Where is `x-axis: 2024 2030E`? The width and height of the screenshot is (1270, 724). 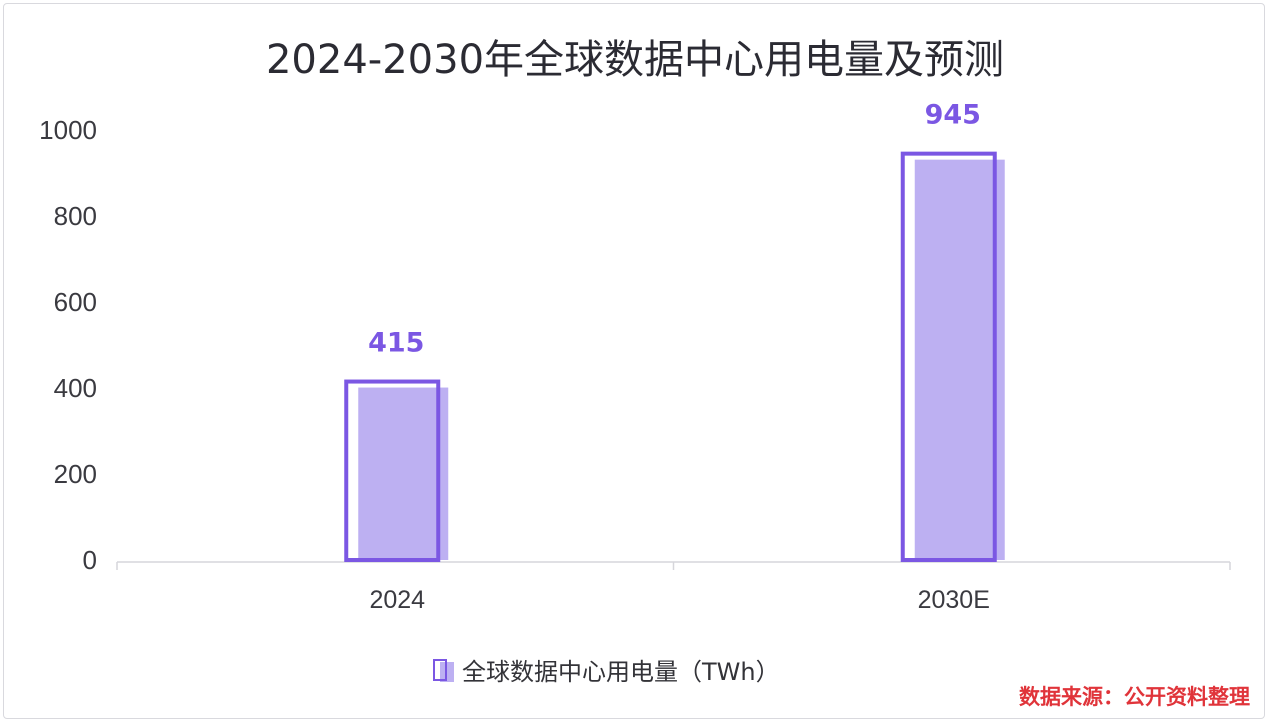
x-axis: 2024 2030E is located at coordinates (673, 588).